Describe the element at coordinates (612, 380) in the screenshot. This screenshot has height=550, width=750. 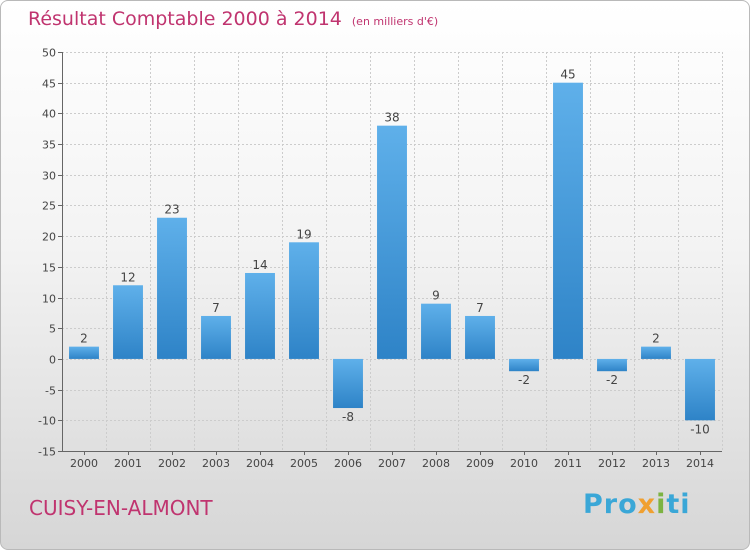
I see `value-label-2012: -2` at that location.